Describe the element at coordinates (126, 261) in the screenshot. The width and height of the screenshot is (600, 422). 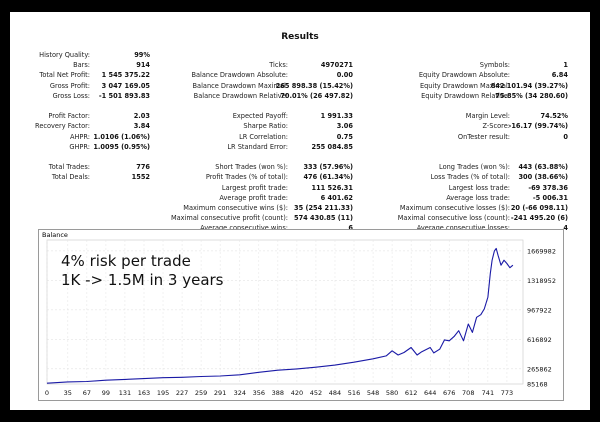
I see `annotation-line-1: 4% risk per trade` at that location.